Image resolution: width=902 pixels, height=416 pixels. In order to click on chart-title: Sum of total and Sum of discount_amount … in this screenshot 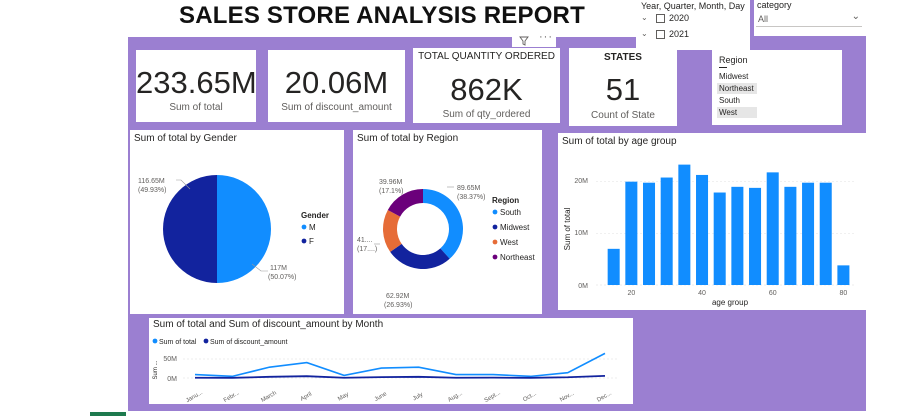, I will do `click(268, 324)`.